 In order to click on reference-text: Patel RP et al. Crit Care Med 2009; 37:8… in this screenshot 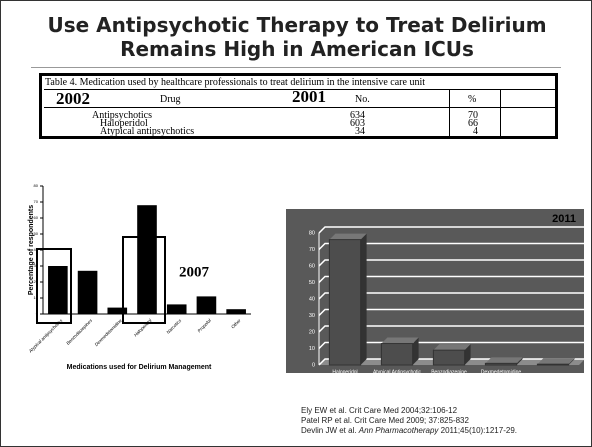, I will do `click(385, 420)`.